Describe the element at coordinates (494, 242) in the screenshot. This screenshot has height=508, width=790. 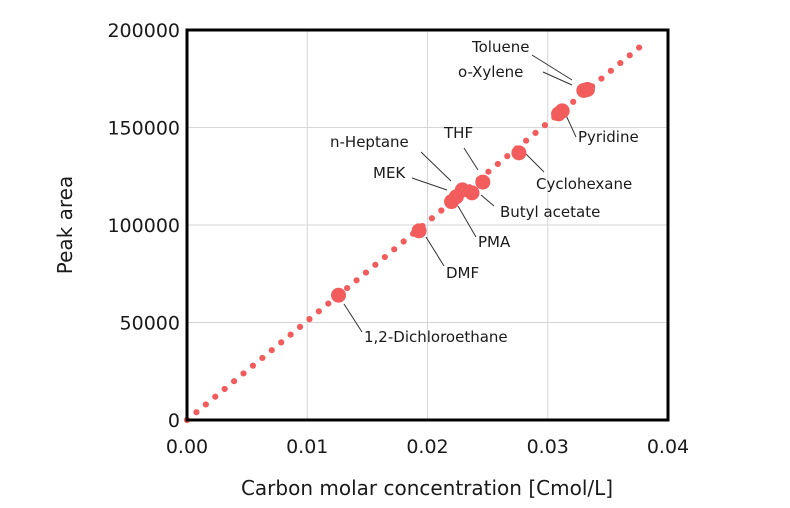
I see `annotation-label: PMA` at that location.